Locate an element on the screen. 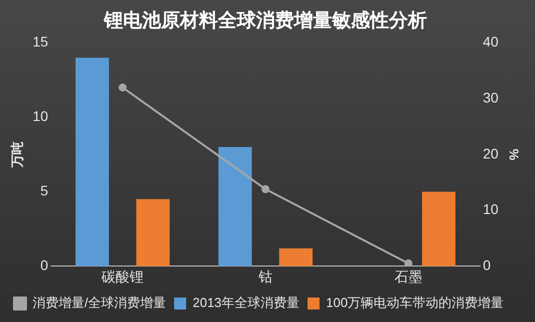  y-tick-label: 15 is located at coordinates (40, 42).